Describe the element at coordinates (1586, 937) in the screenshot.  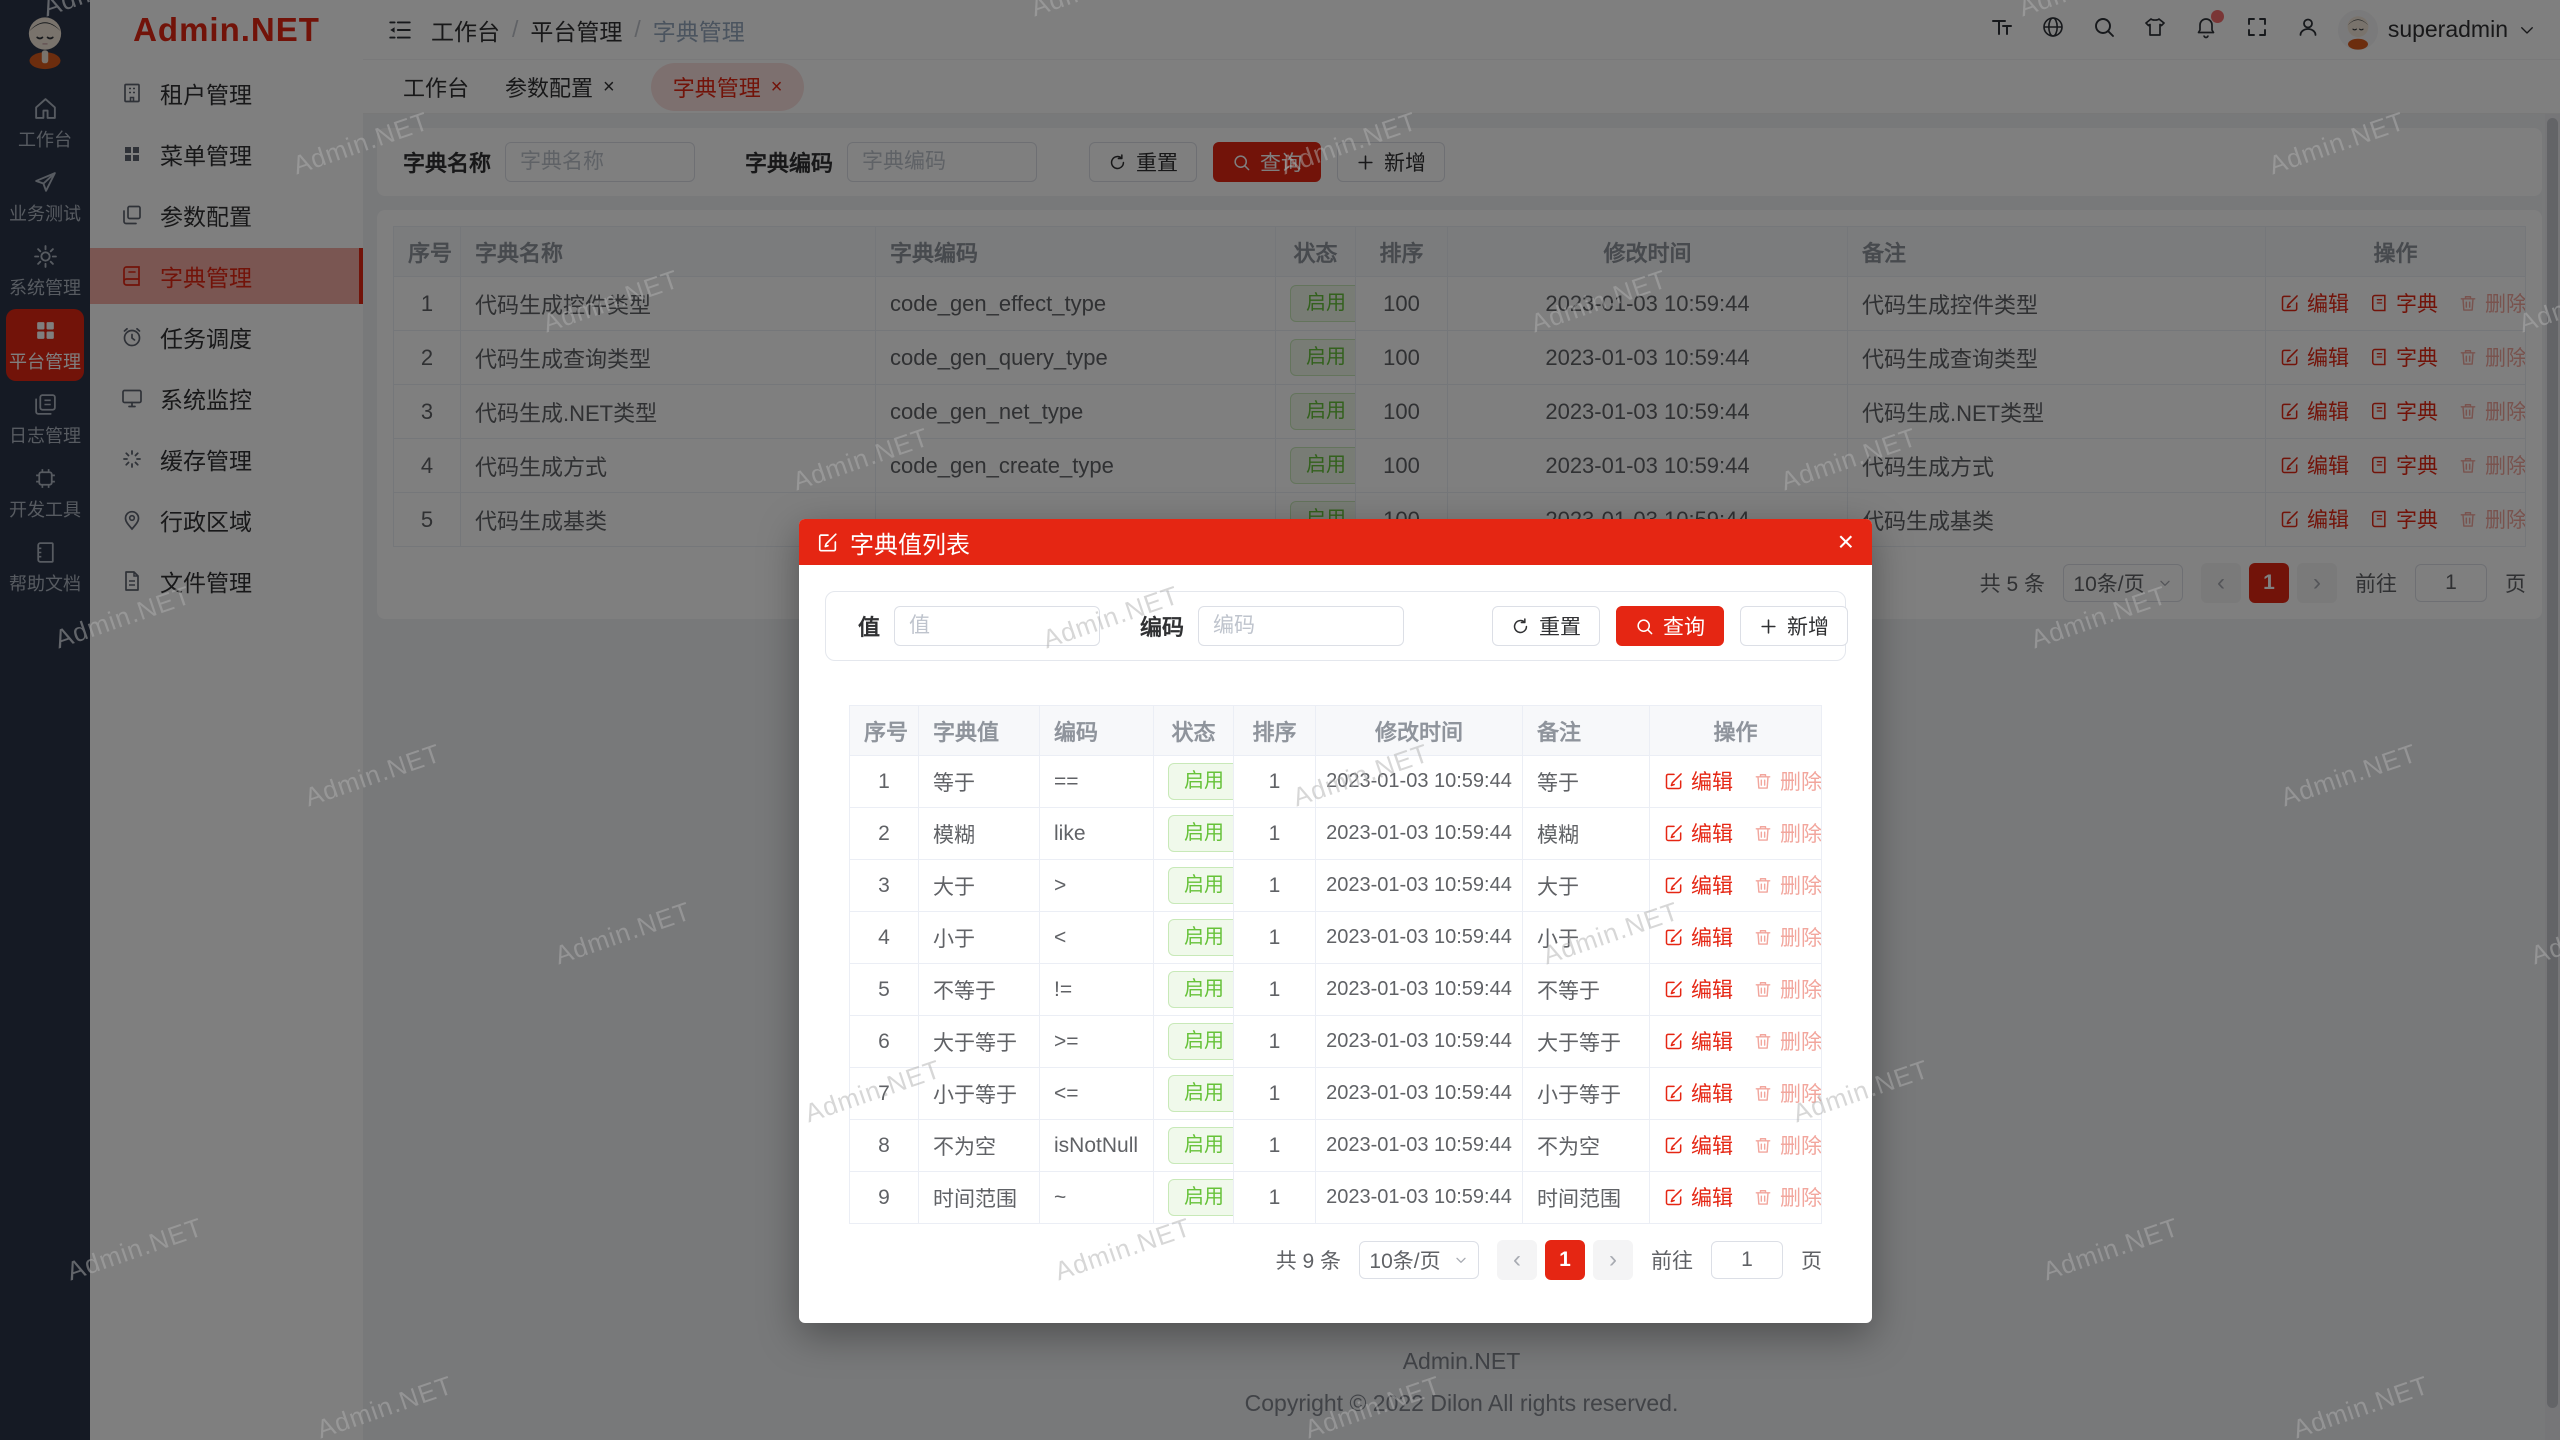
I see `cell-remark: 小于` at that location.